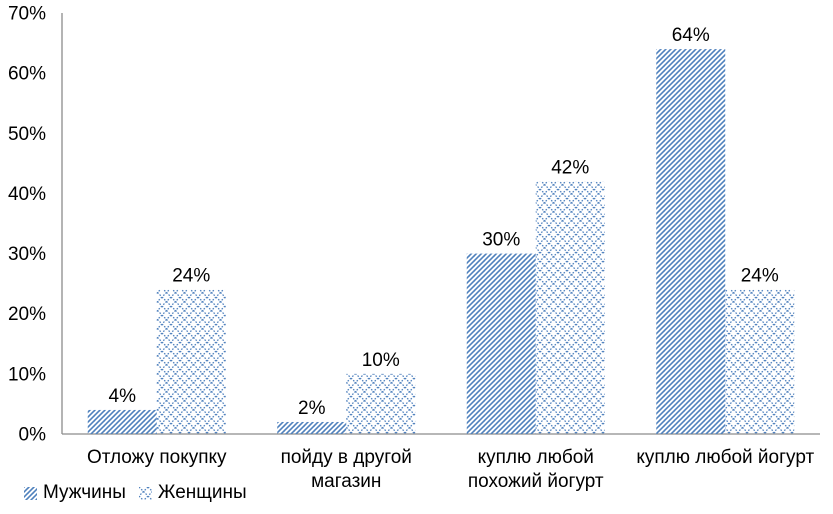  What do you see at coordinates (381, 360) in the screenshot?
I see `data-label-женщины-1: 10%` at bounding box center [381, 360].